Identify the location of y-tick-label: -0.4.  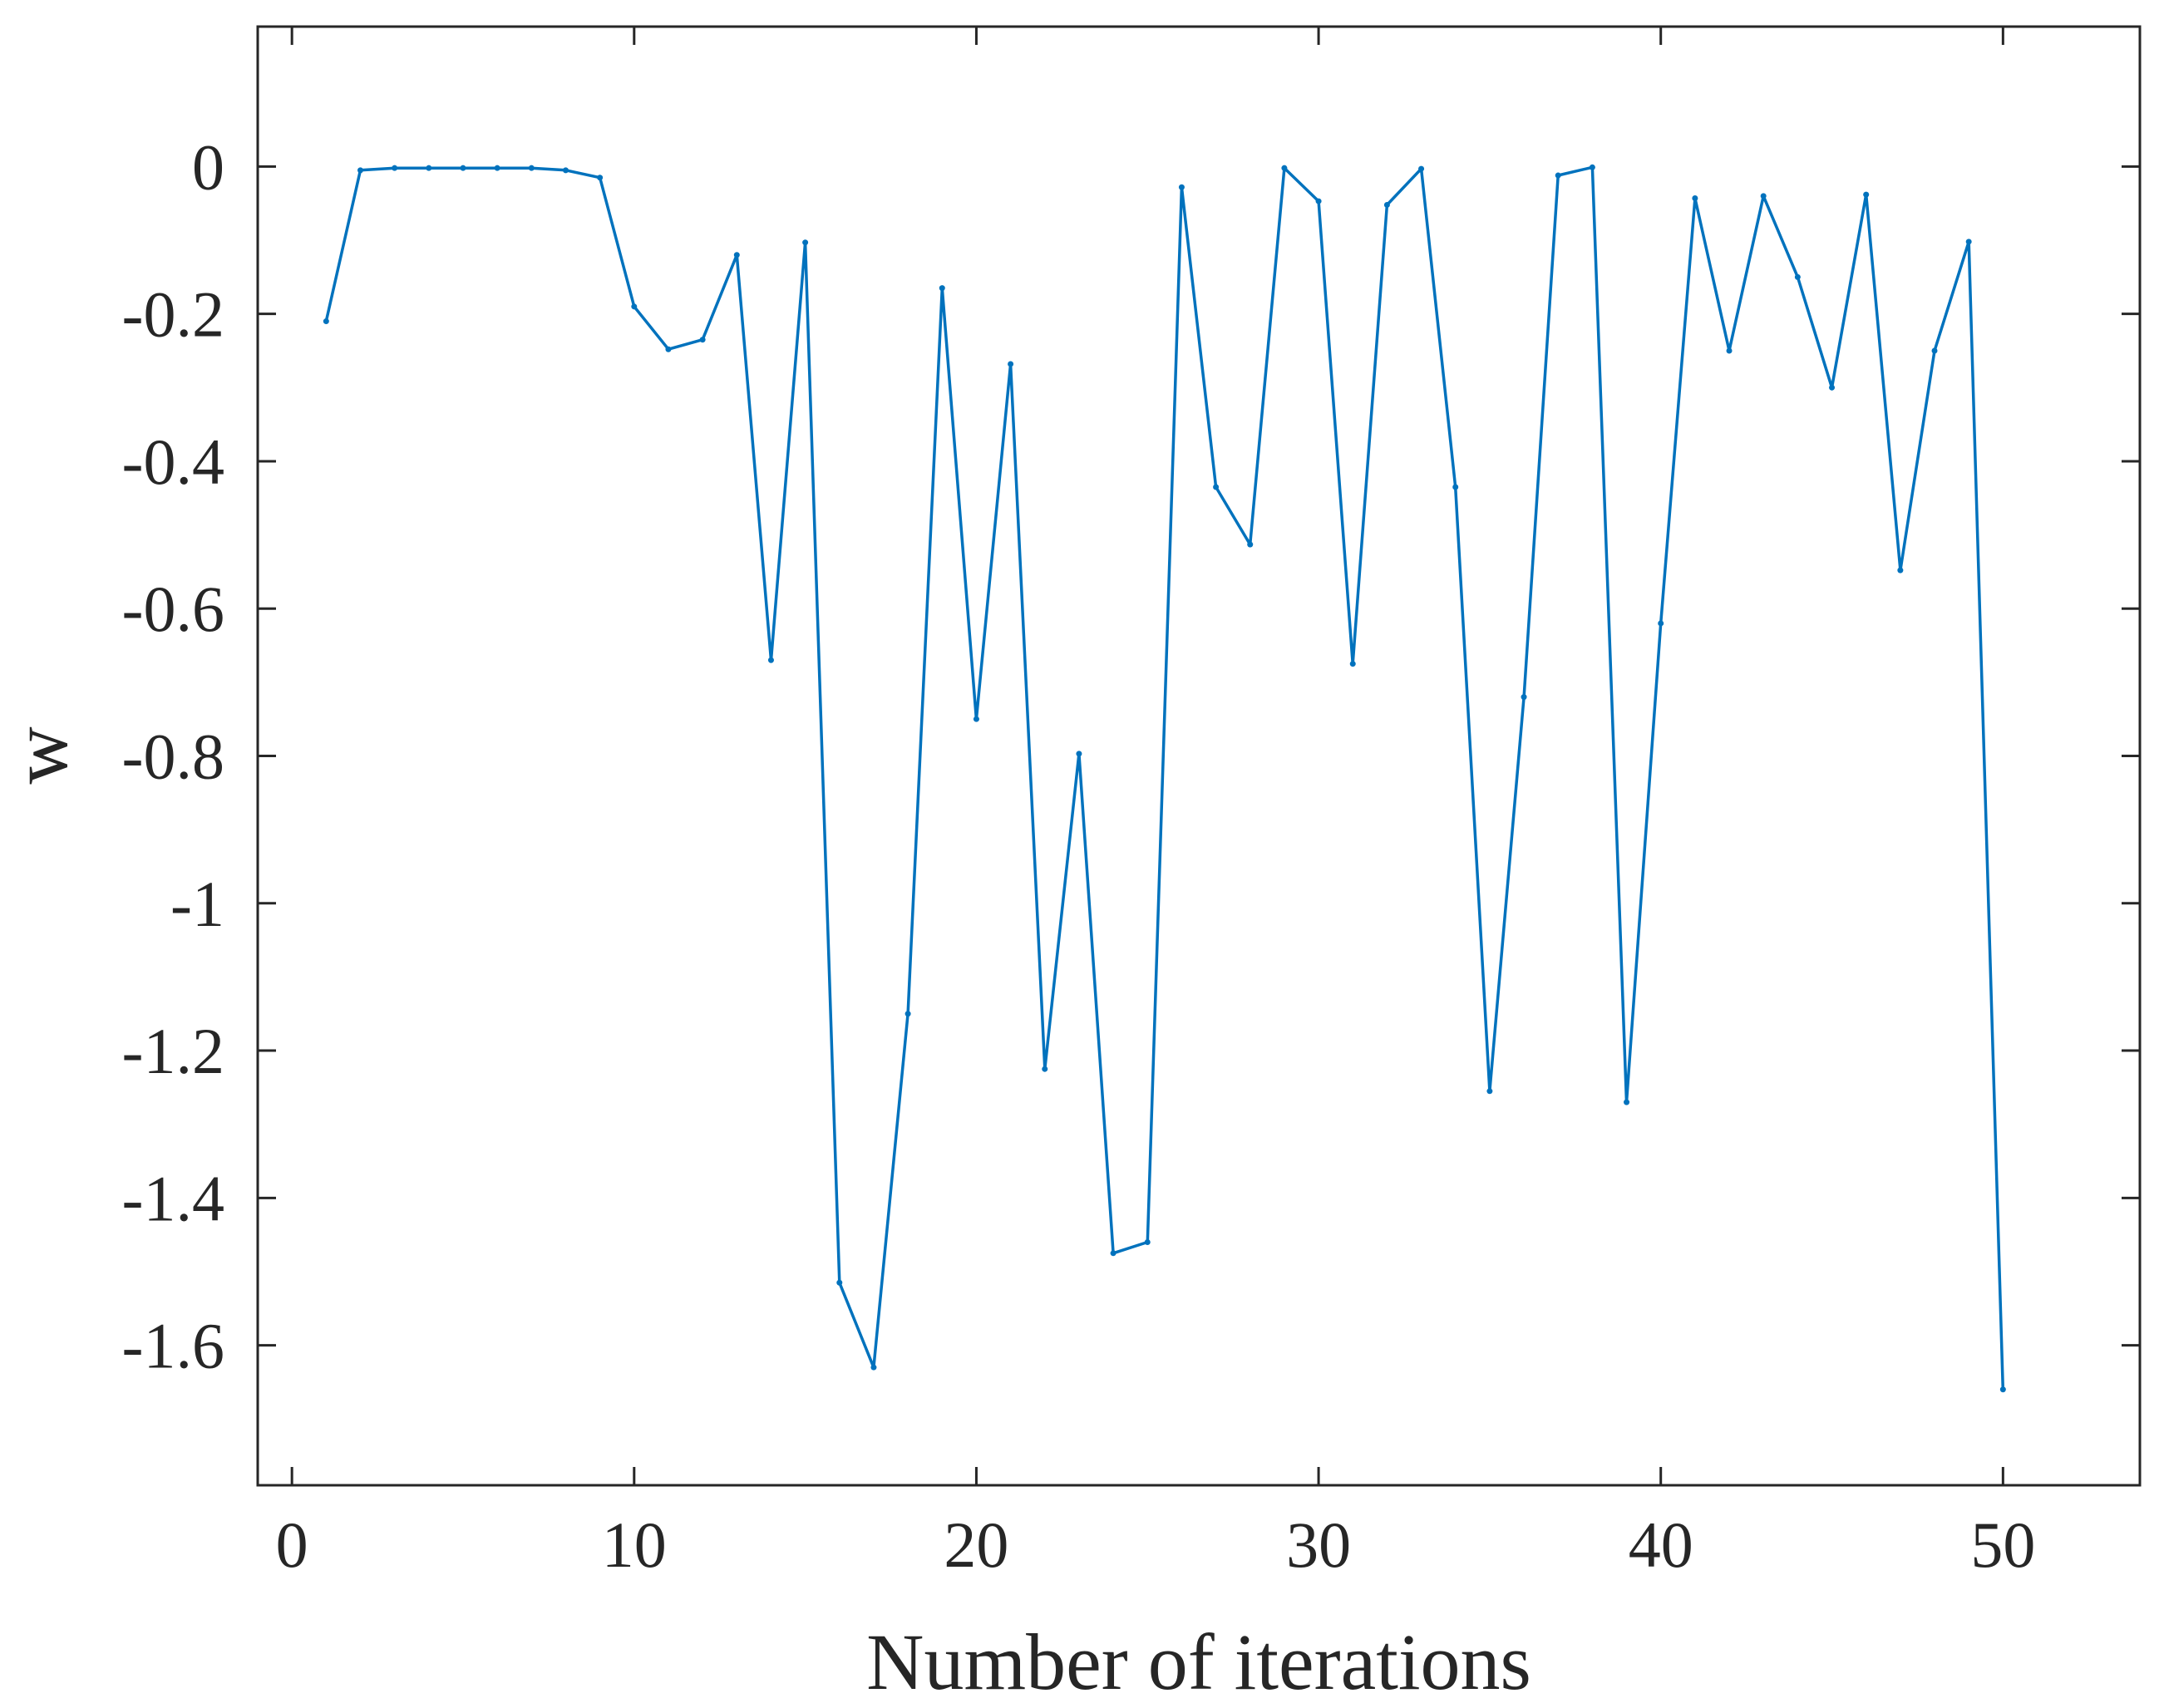
(173, 462).